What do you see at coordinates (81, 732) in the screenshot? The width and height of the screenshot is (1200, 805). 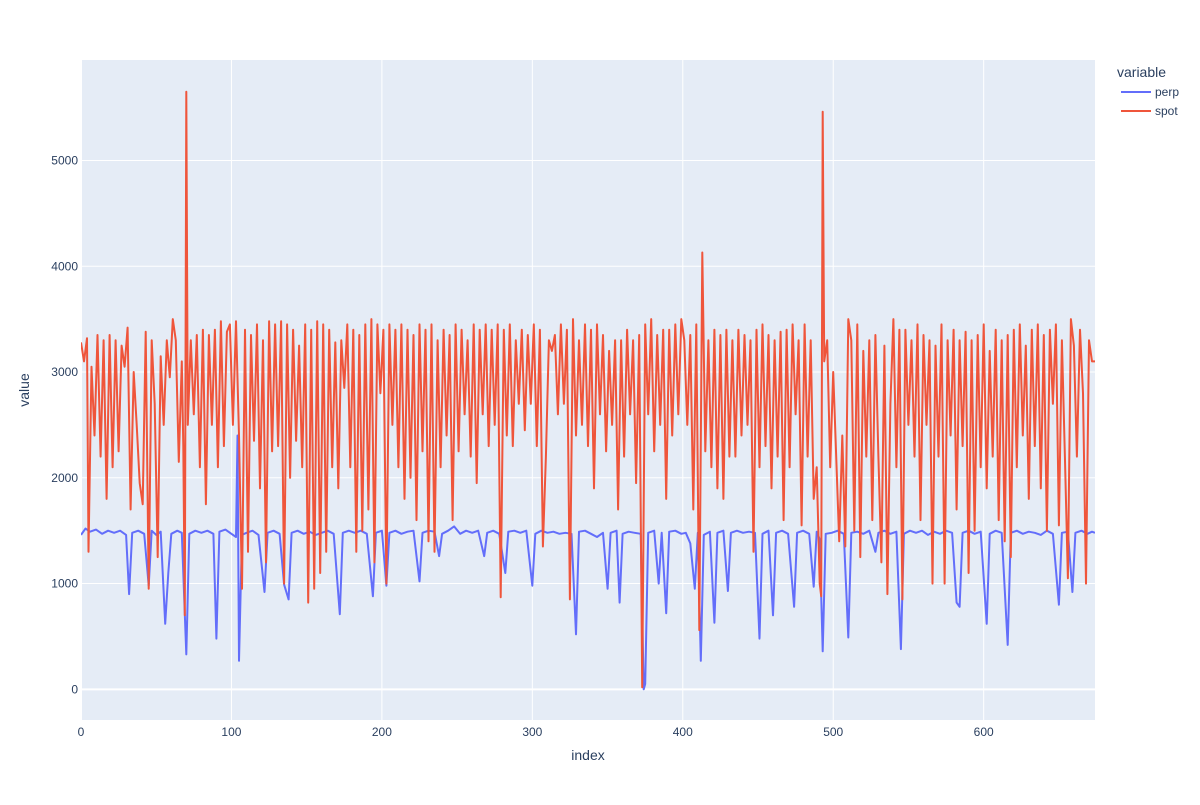 I see `x-tick-label: 0` at bounding box center [81, 732].